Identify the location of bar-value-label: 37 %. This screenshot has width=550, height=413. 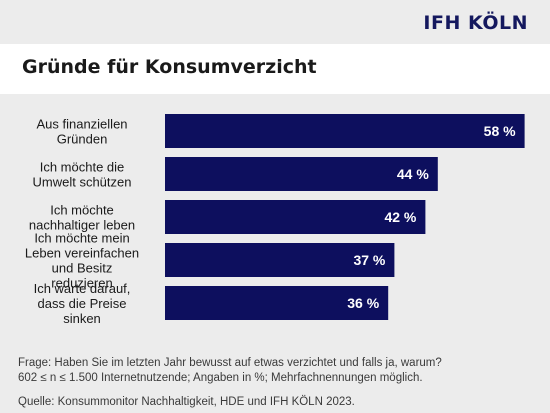
(369, 260).